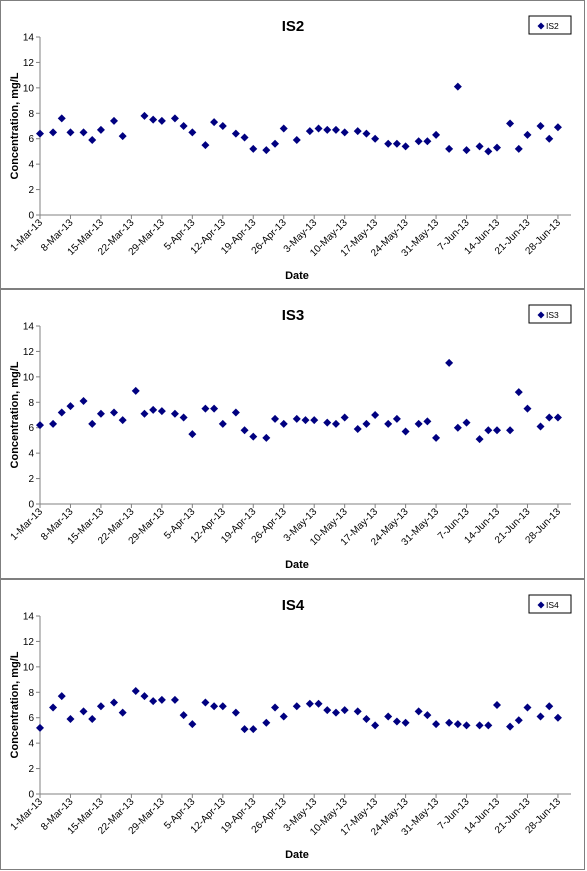 This screenshot has height=871, width=587. I want to click on y-tick-label: 10, so click(29, 377).